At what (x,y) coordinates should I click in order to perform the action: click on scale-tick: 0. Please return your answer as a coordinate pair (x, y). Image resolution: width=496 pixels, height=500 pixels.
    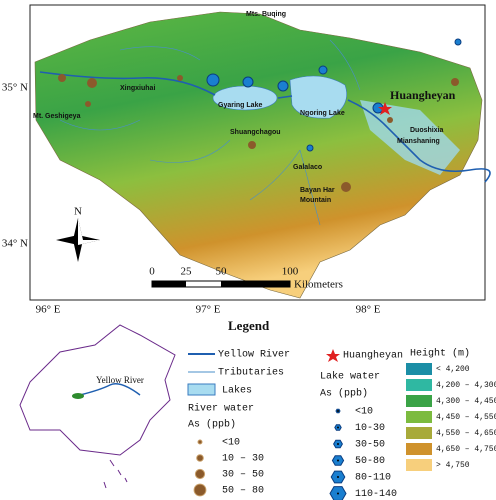
    Looking at the image, I should click on (152, 272).